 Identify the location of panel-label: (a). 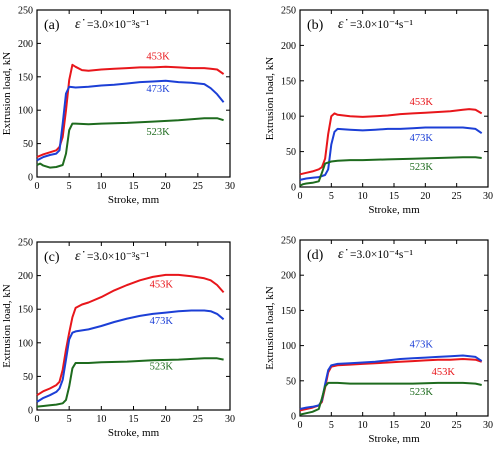
(52, 25).